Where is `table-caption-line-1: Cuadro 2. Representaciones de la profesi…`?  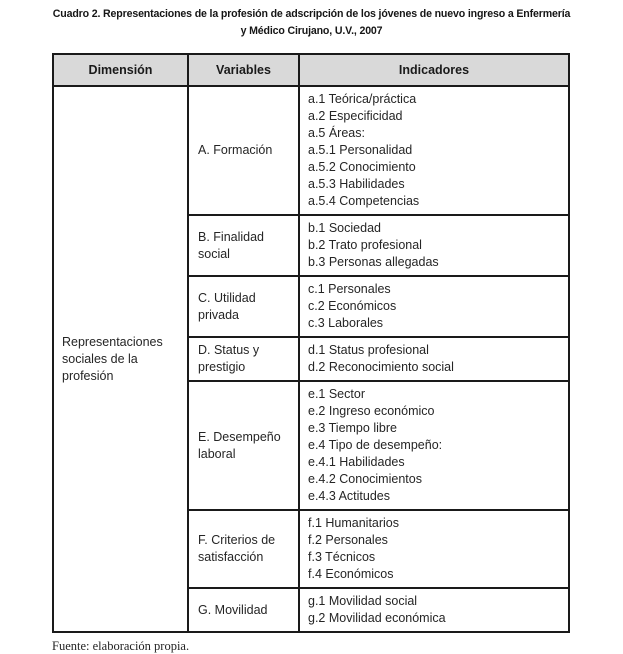 table-caption-line-1: Cuadro 2. Representaciones de la profesi… is located at coordinates (311, 14).